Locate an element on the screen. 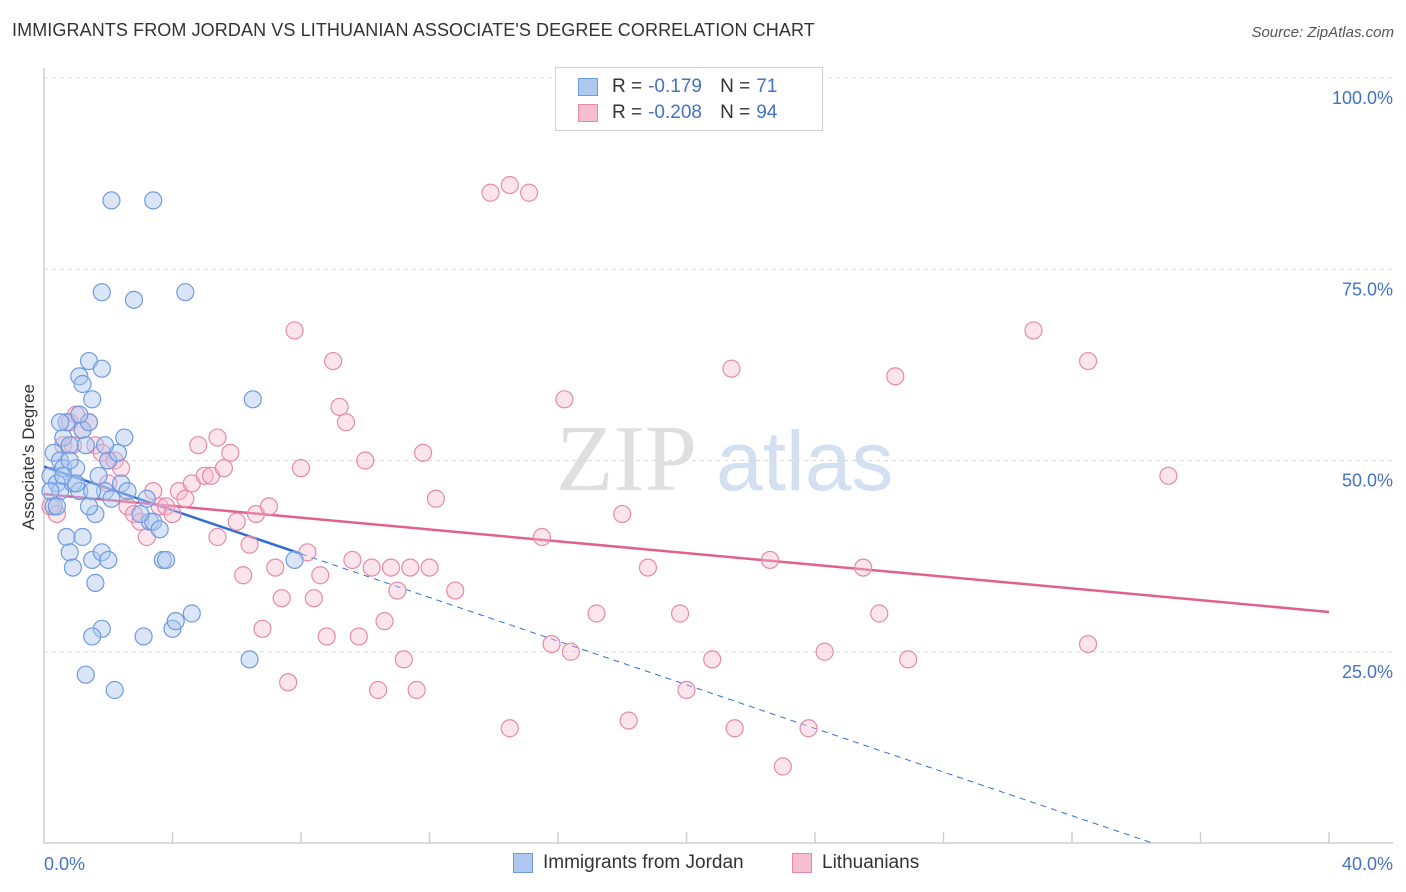  legend-n-label: N = is located at coordinates (735, 112).